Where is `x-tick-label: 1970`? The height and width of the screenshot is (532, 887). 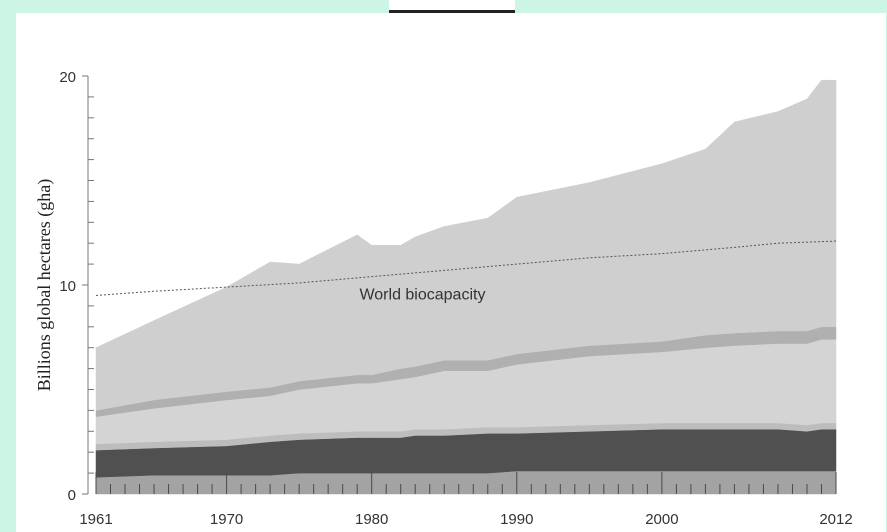 x-tick-label: 1970 is located at coordinates (226, 519).